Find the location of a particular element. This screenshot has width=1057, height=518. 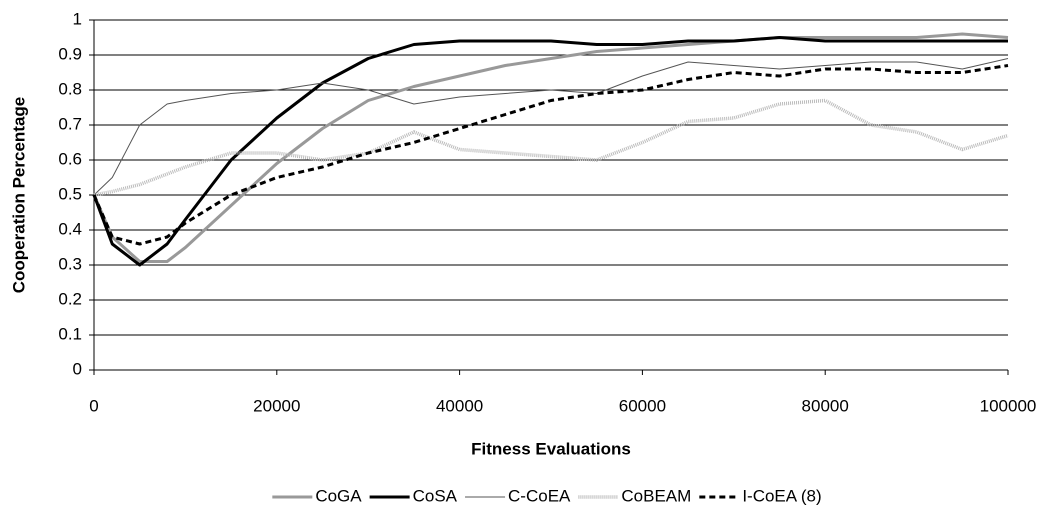

y-tick-label: 0.5 is located at coordinates (70, 193).